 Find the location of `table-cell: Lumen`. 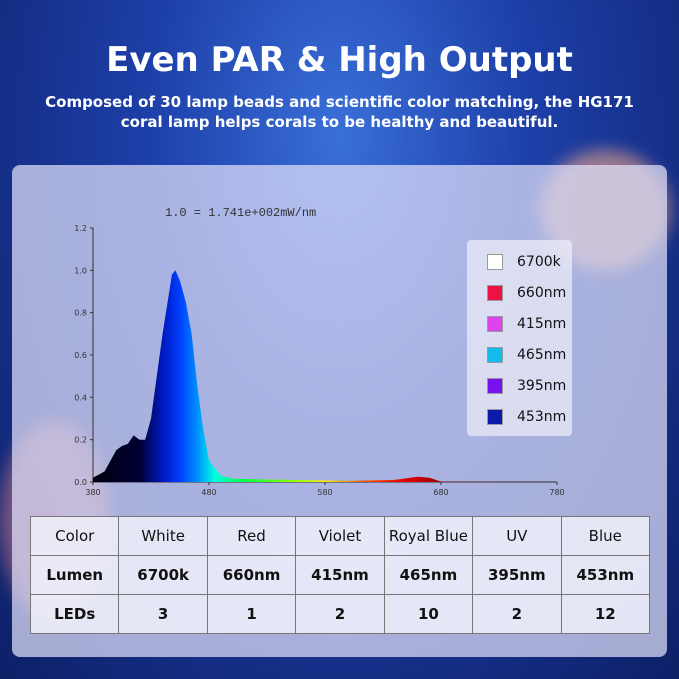

table-cell: Lumen is located at coordinates (74, 575).